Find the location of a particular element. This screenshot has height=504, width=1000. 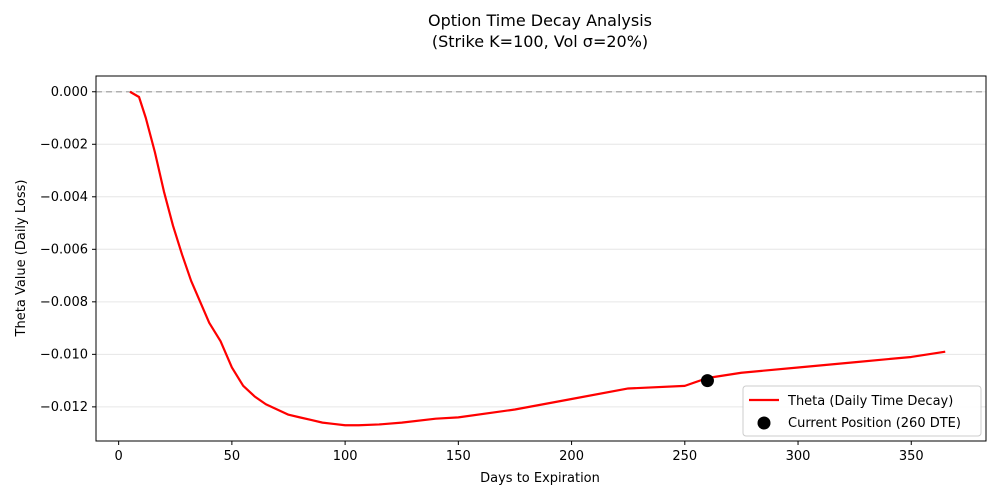

legend-box is located at coordinates (862, 411).